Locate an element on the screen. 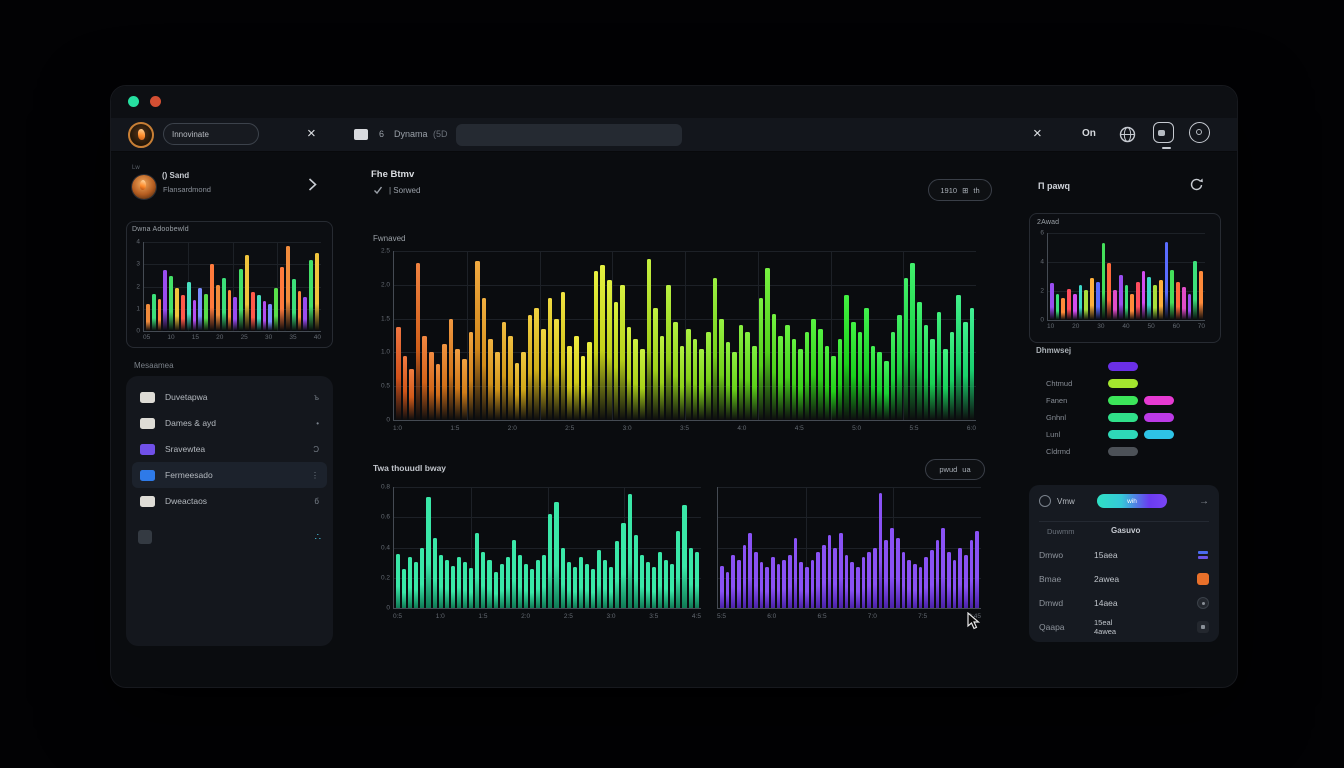 This screenshot has width=1344, height=768. y-tick-label: 1.0 is located at coordinates (385, 352).